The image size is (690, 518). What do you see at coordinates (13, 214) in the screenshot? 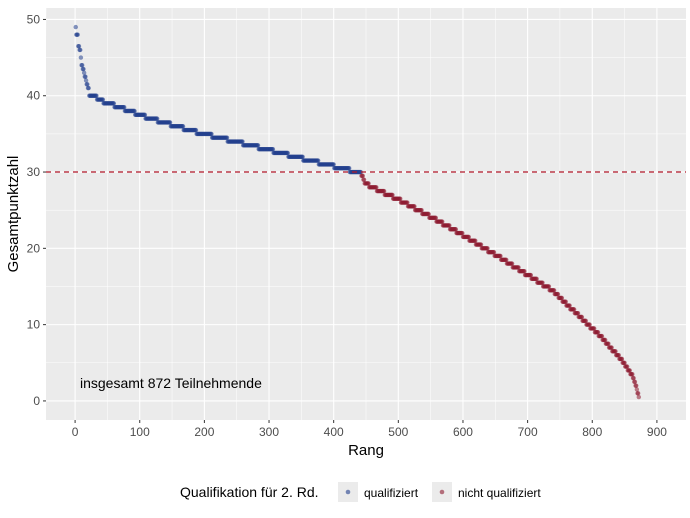
I see `y-axis-label: Gesamtpunktzahl` at bounding box center [13, 214].